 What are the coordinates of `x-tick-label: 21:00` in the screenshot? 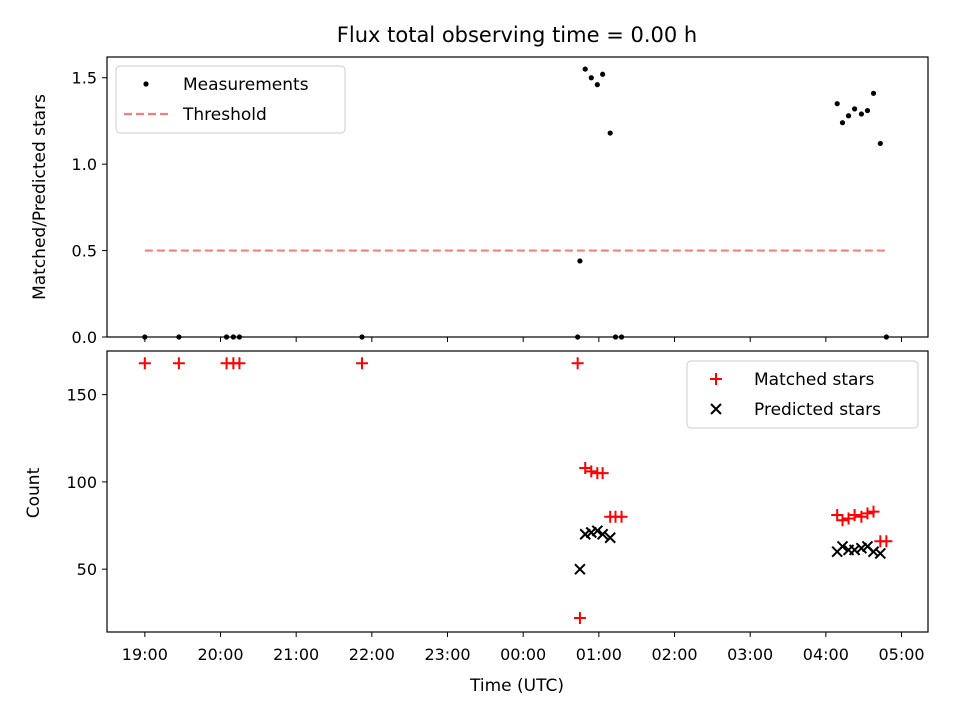 It's located at (296, 654).